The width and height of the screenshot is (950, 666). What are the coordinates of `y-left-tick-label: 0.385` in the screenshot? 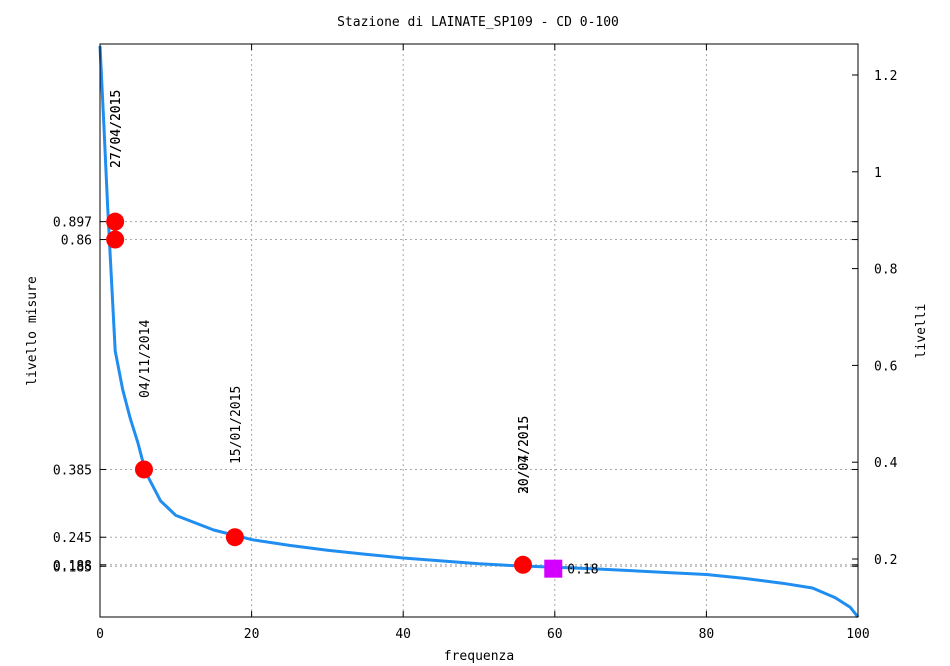 It's located at (72, 470).